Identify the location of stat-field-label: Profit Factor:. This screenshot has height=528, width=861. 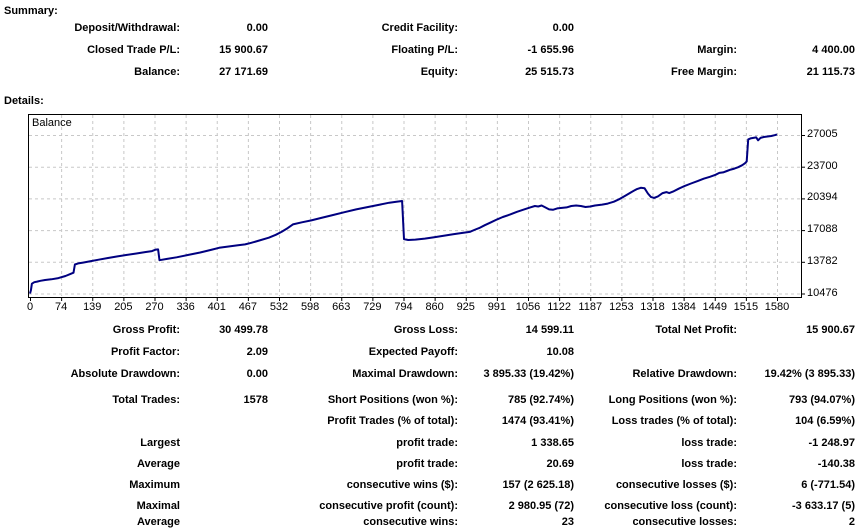
(145, 352).